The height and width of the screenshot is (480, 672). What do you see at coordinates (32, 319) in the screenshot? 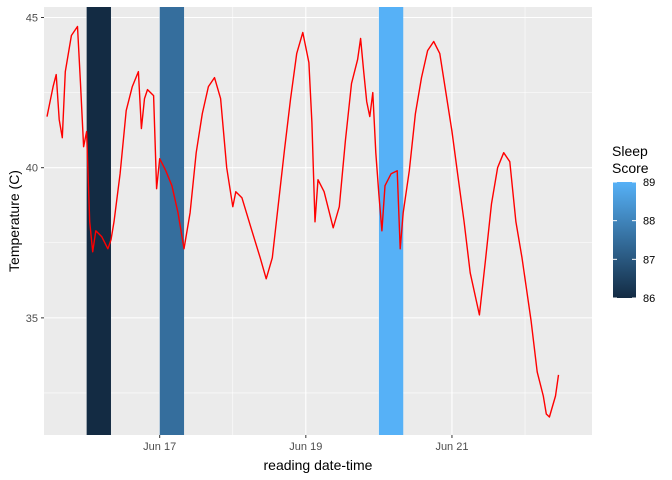
I see `y-tick-label: 35` at bounding box center [32, 319].